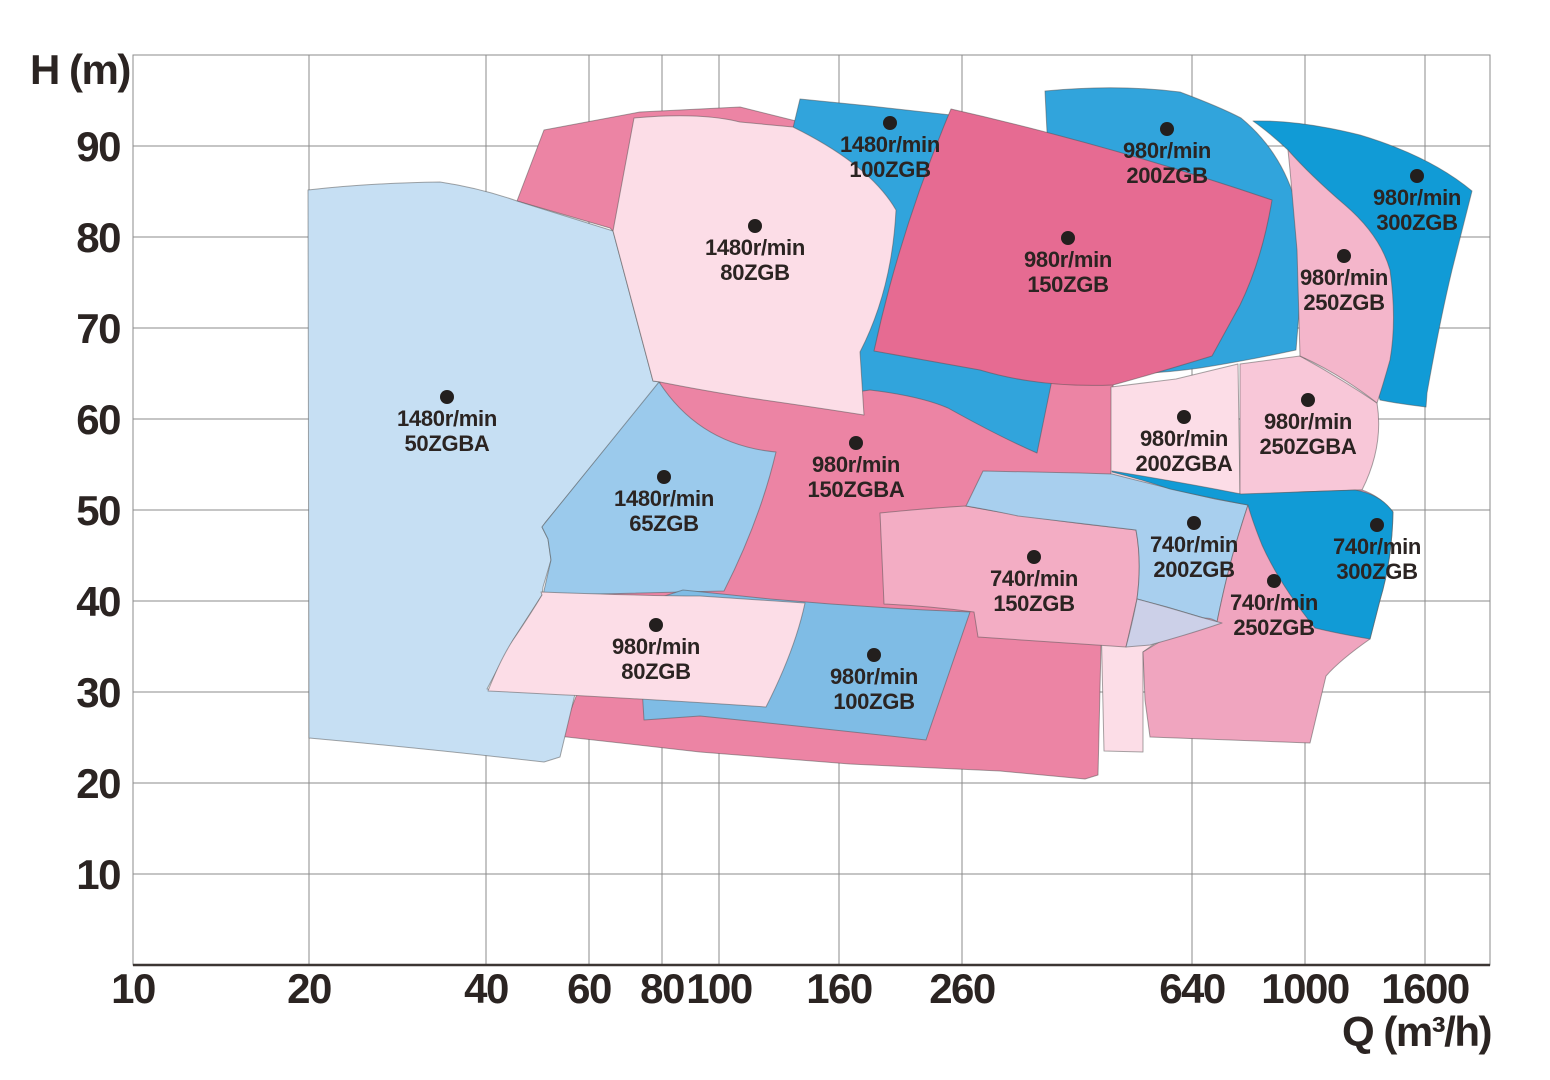 This screenshot has height=1080, width=1550. What do you see at coordinates (1184, 463) in the screenshot?
I see `svg-text: 200ZGBA` at bounding box center [1184, 463].